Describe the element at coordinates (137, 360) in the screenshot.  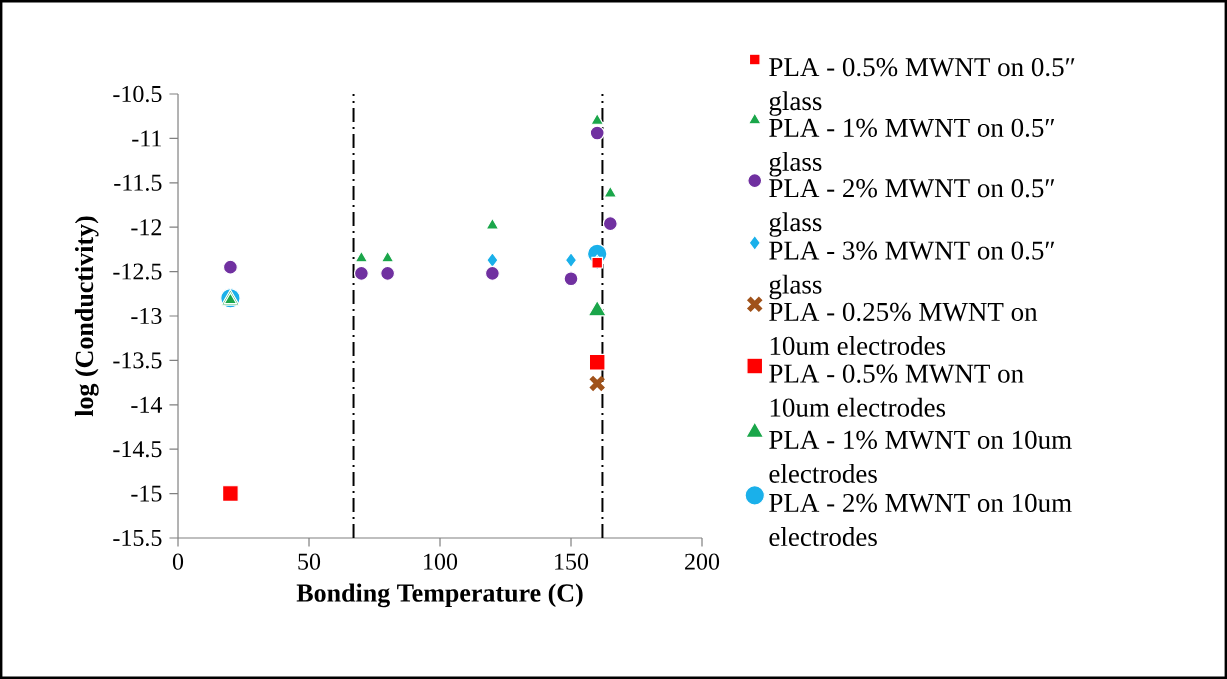
I see `y-tick-label: -13.5` at that location.